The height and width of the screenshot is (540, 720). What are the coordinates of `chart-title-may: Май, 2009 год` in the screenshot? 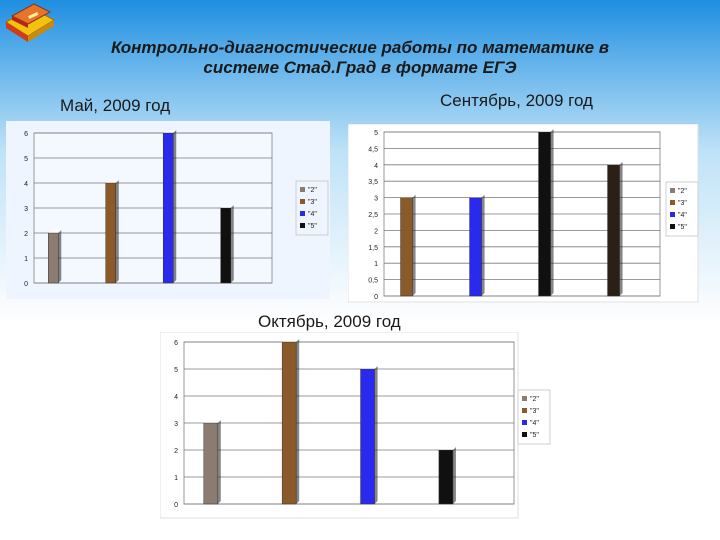 It's located at (115, 105).